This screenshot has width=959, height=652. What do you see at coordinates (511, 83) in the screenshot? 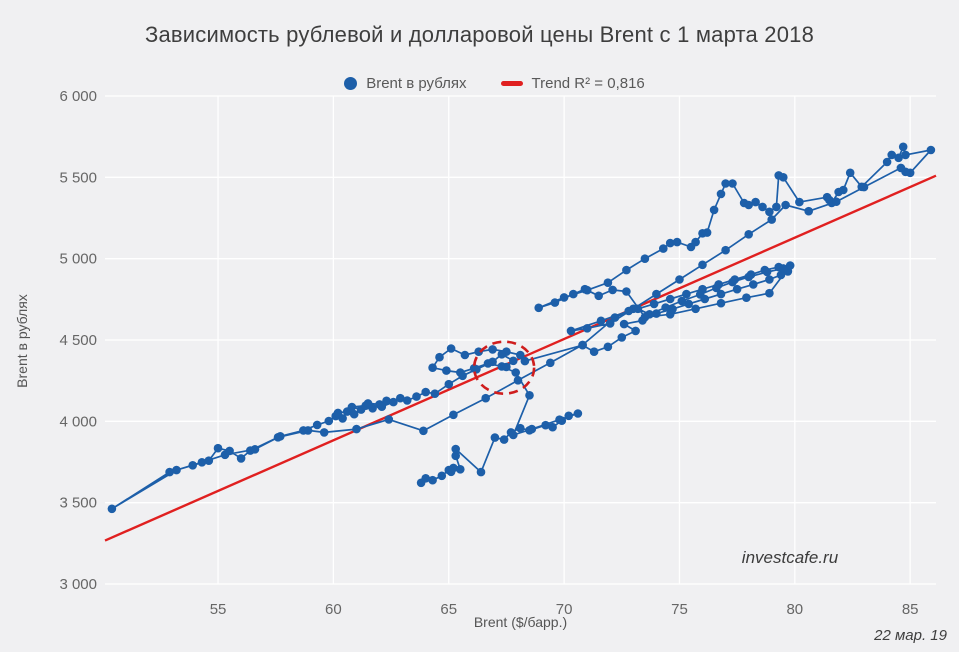
I see `trend-line-icon` at bounding box center [511, 83].